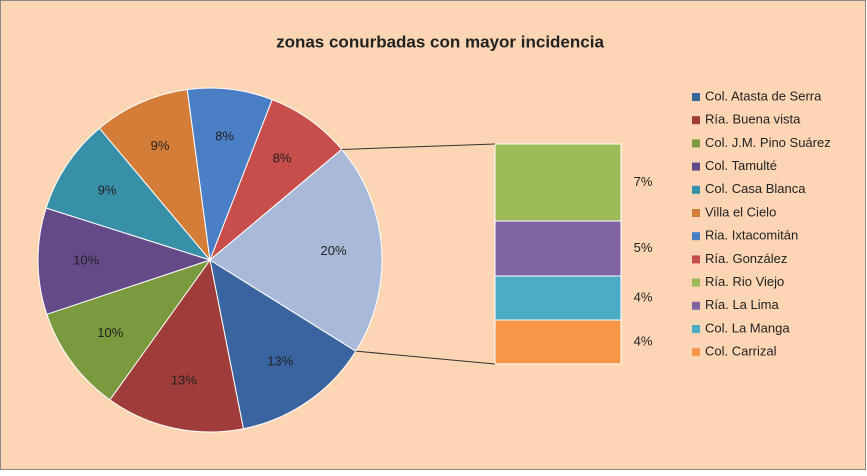 The width and height of the screenshot is (867, 476). Describe the element at coordinates (334, 250) in the screenshot. I see `data-label: 20%` at that location.